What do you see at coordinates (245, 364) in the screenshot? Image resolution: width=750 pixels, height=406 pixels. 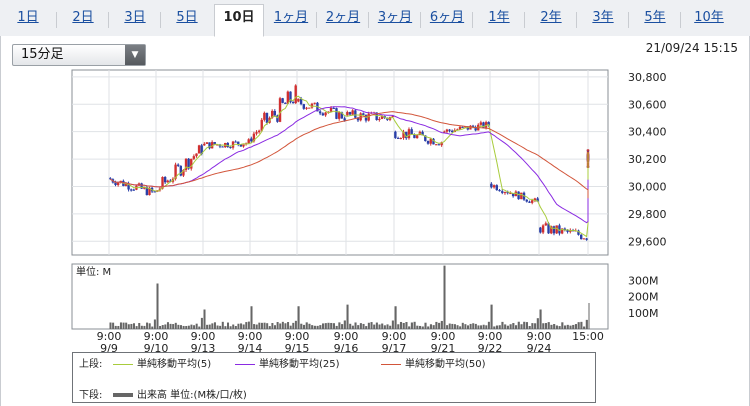 I see `legend-ma25-swatch` at bounding box center [245, 364].